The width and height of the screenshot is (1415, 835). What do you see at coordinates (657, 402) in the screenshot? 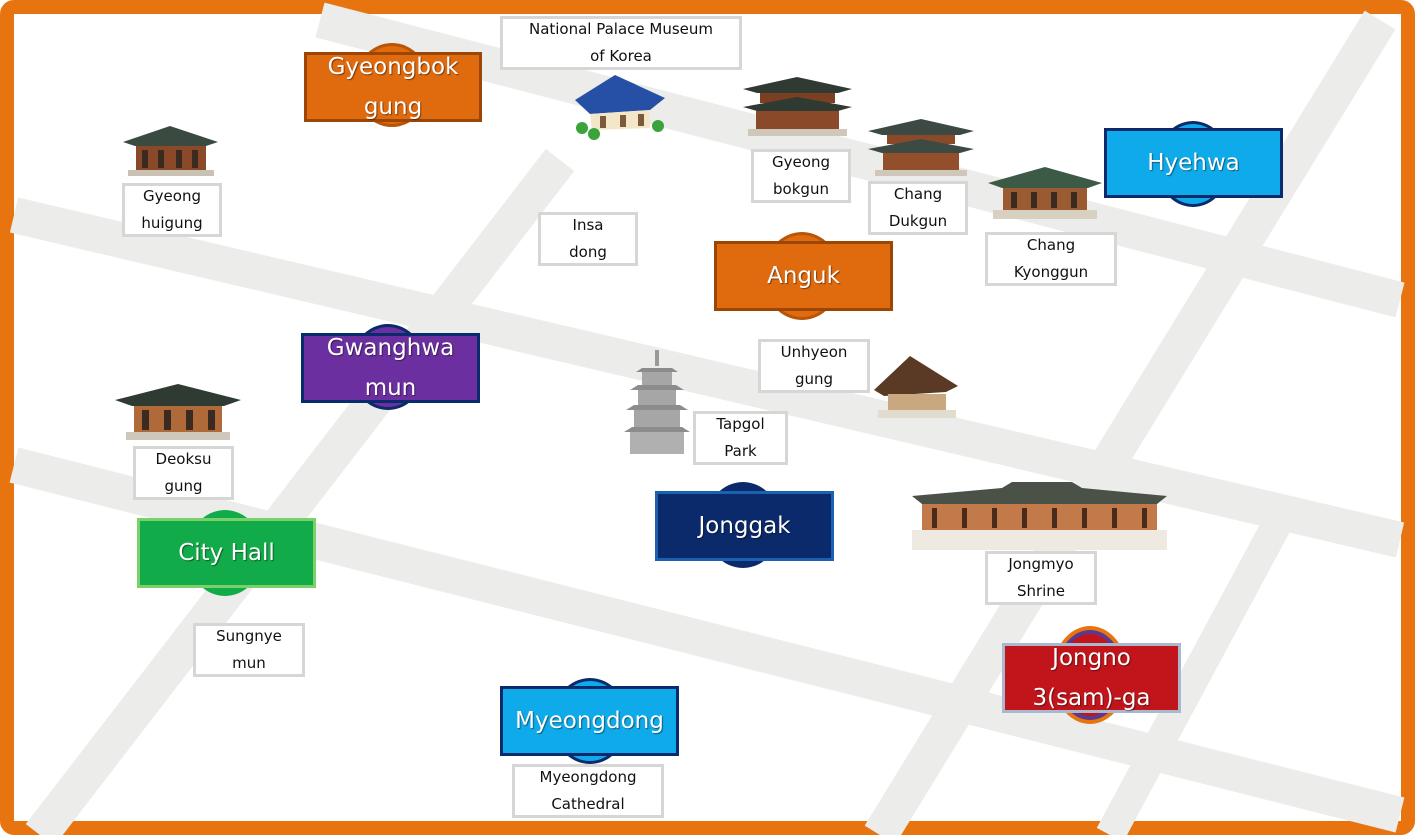
I see `pagoda-icon` at bounding box center [657, 402].